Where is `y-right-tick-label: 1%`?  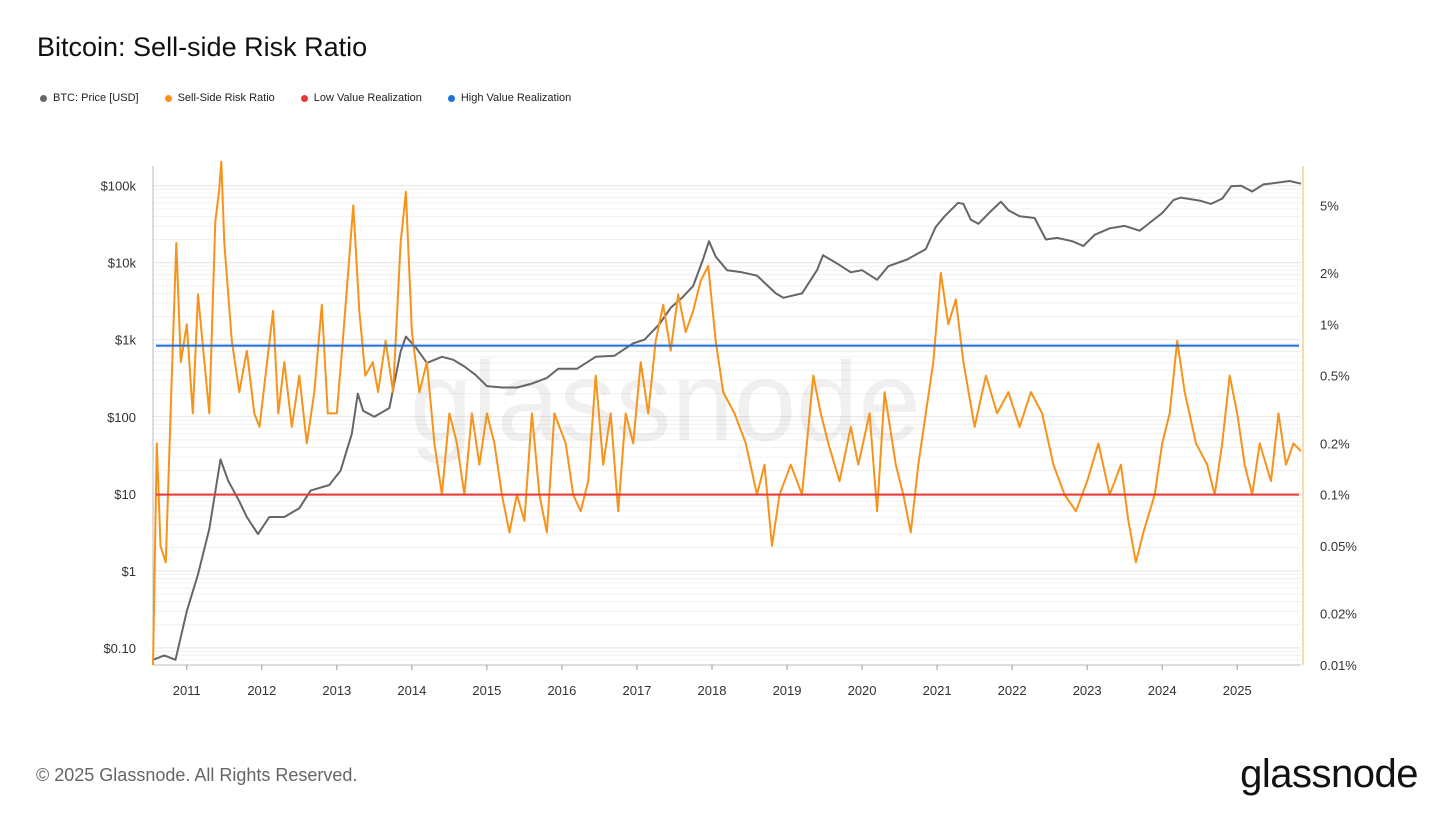
y-right-tick-label: 1% is located at coordinates (1329, 324).